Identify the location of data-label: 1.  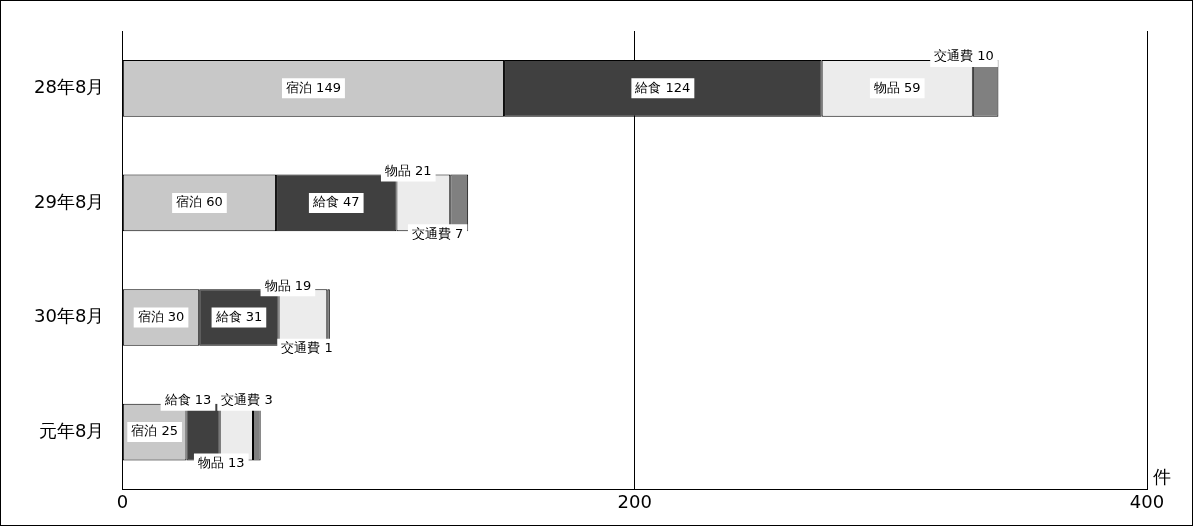
(328, 348).